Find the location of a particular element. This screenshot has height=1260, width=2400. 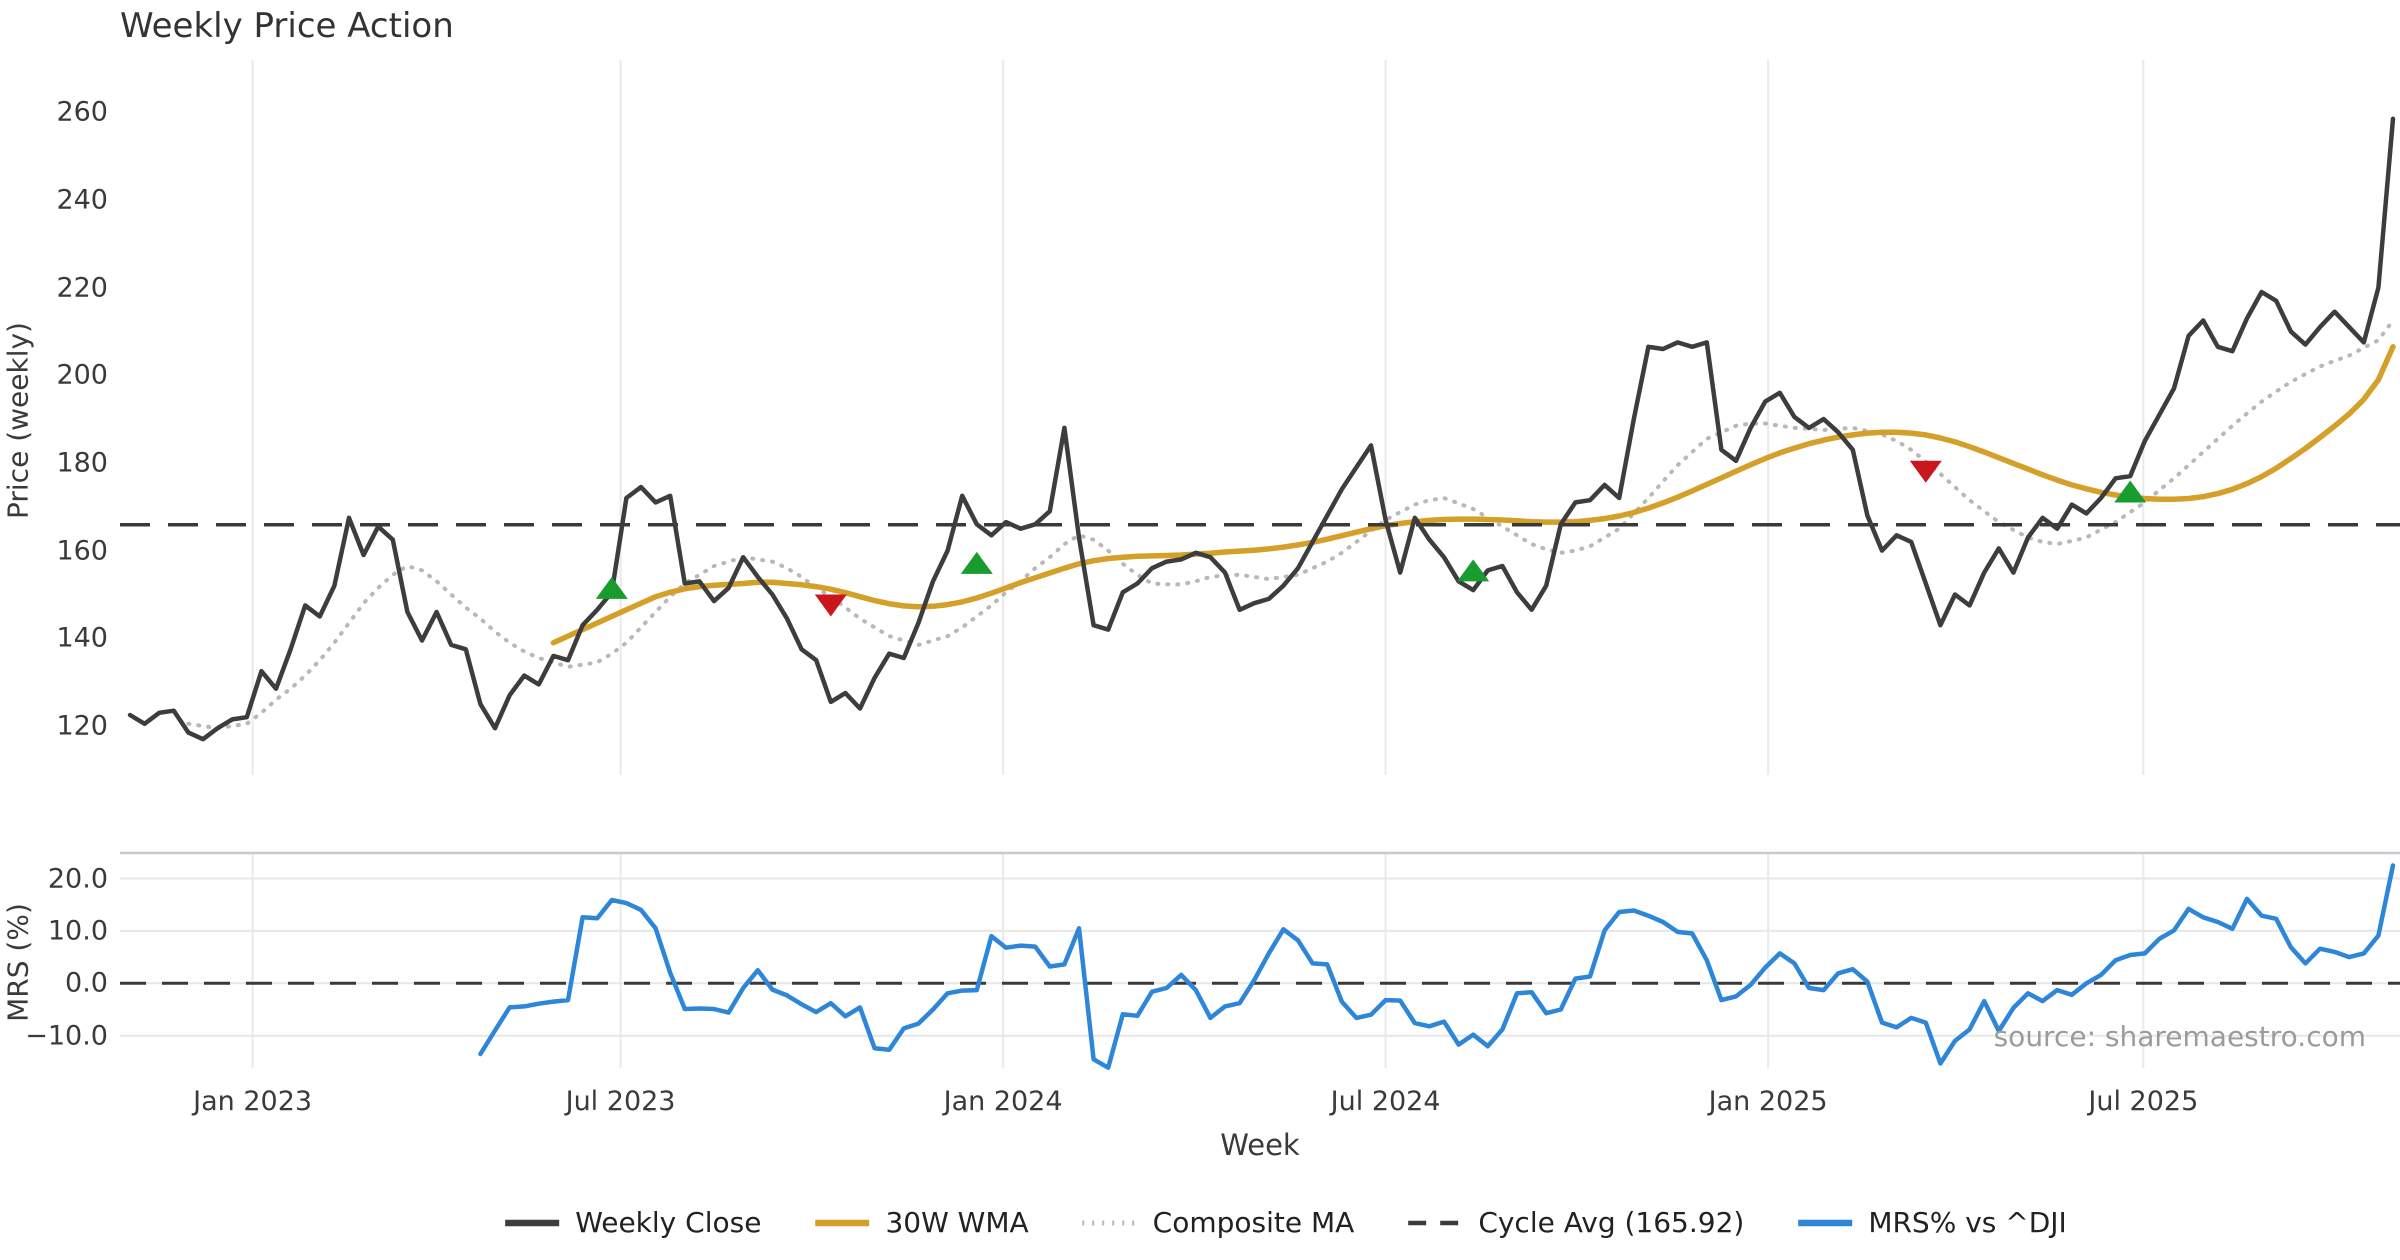

legend-label: Cycle Avg (165.92) is located at coordinates (1611, 1222).